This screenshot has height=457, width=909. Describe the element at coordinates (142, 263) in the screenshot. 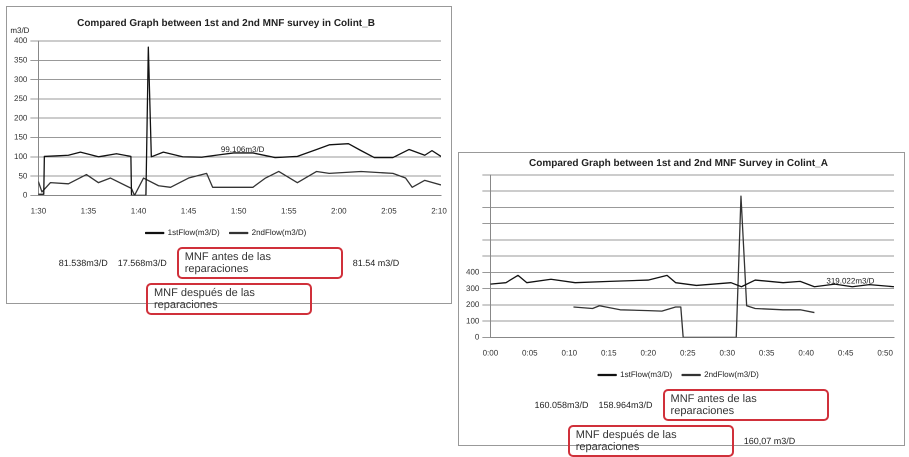

I see `text: 17.568m3/D` at that location.